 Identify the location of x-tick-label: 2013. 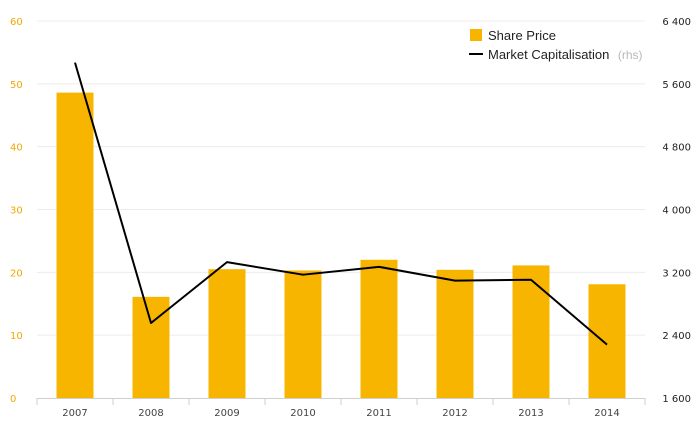
(530, 413).